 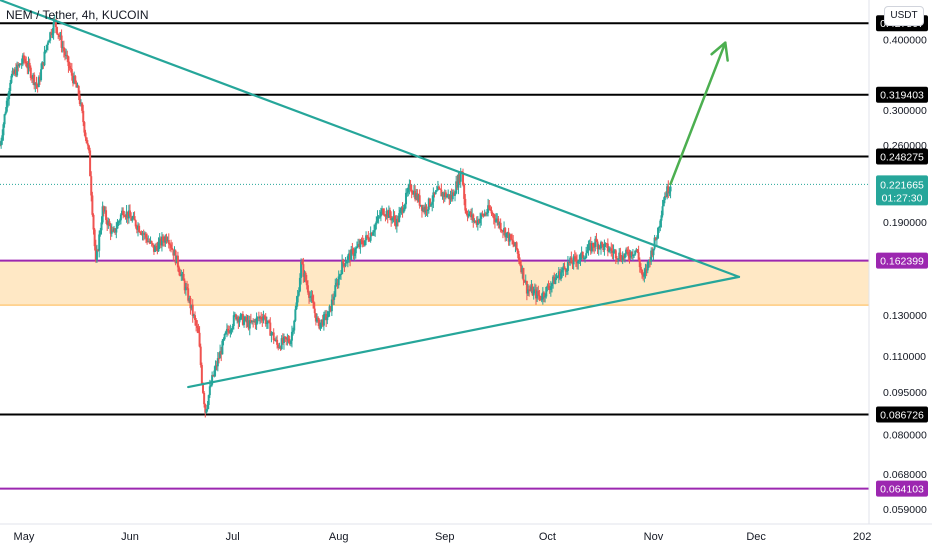 I want to click on last-price-countdown: 01:27:30, so click(x=902, y=198).